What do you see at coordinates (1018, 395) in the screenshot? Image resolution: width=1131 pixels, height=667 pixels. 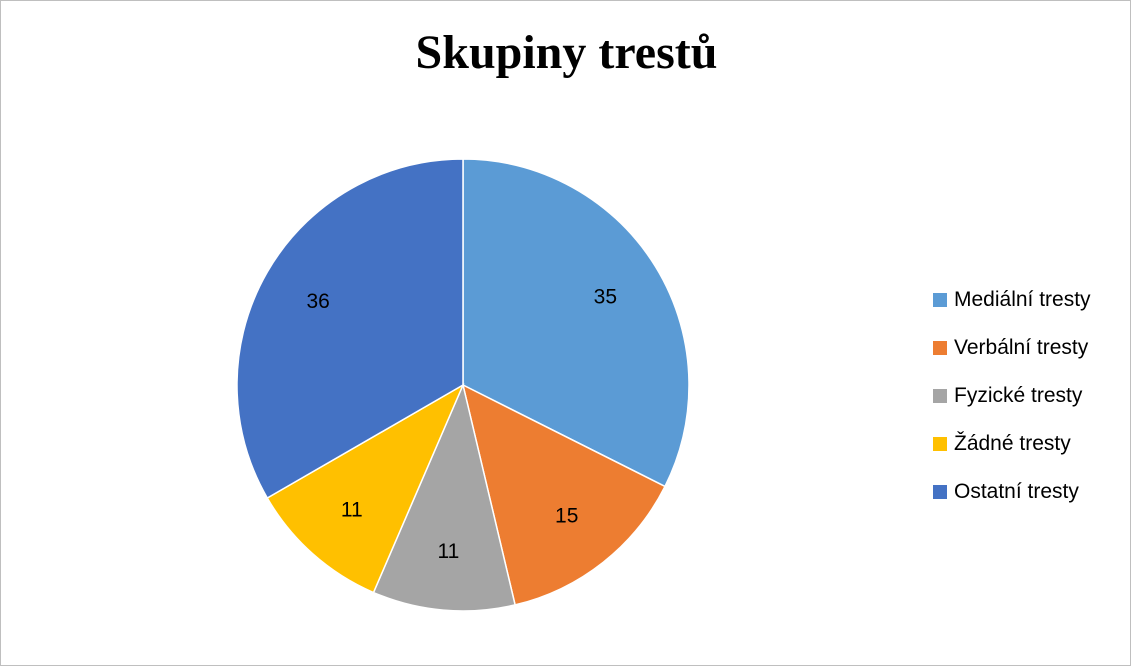 I see `legend-label: Fyzické tresty` at bounding box center [1018, 395].